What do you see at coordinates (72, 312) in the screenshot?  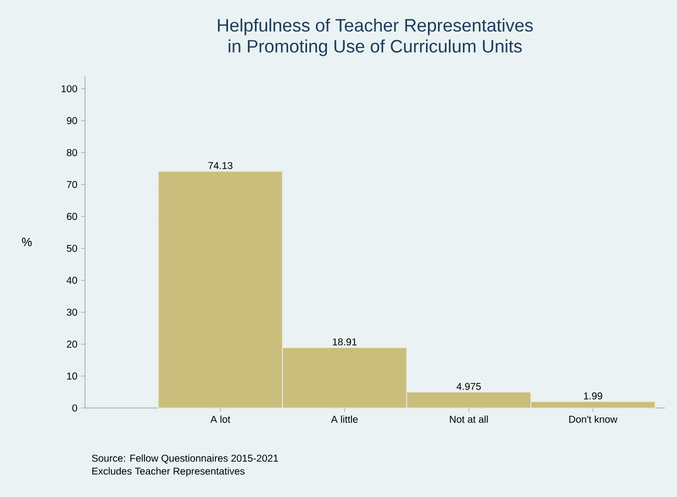 I see `y-tick-label: 30` at bounding box center [72, 312].